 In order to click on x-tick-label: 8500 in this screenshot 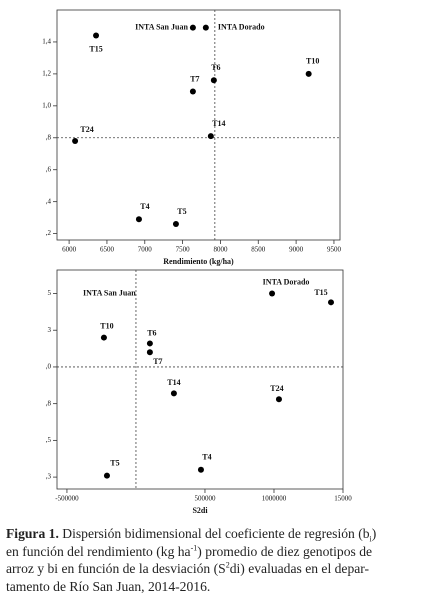, I will do `click(258, 250)`.